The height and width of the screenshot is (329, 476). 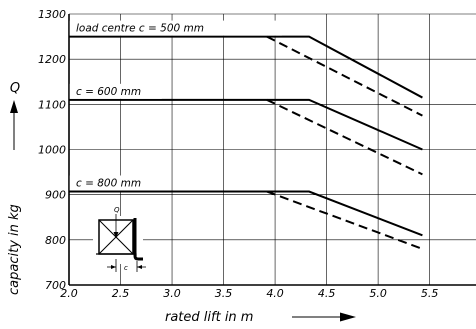 I want to click on y-axis-symbol: Q, so click(x=15, y=88).